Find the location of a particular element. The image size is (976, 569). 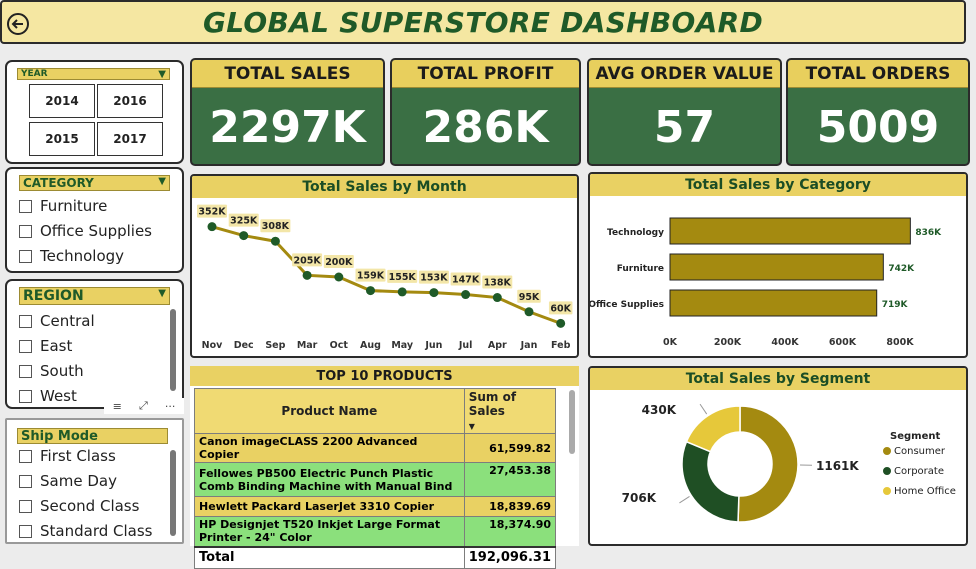

data-label: 159K is located at coordinates (371, 276).